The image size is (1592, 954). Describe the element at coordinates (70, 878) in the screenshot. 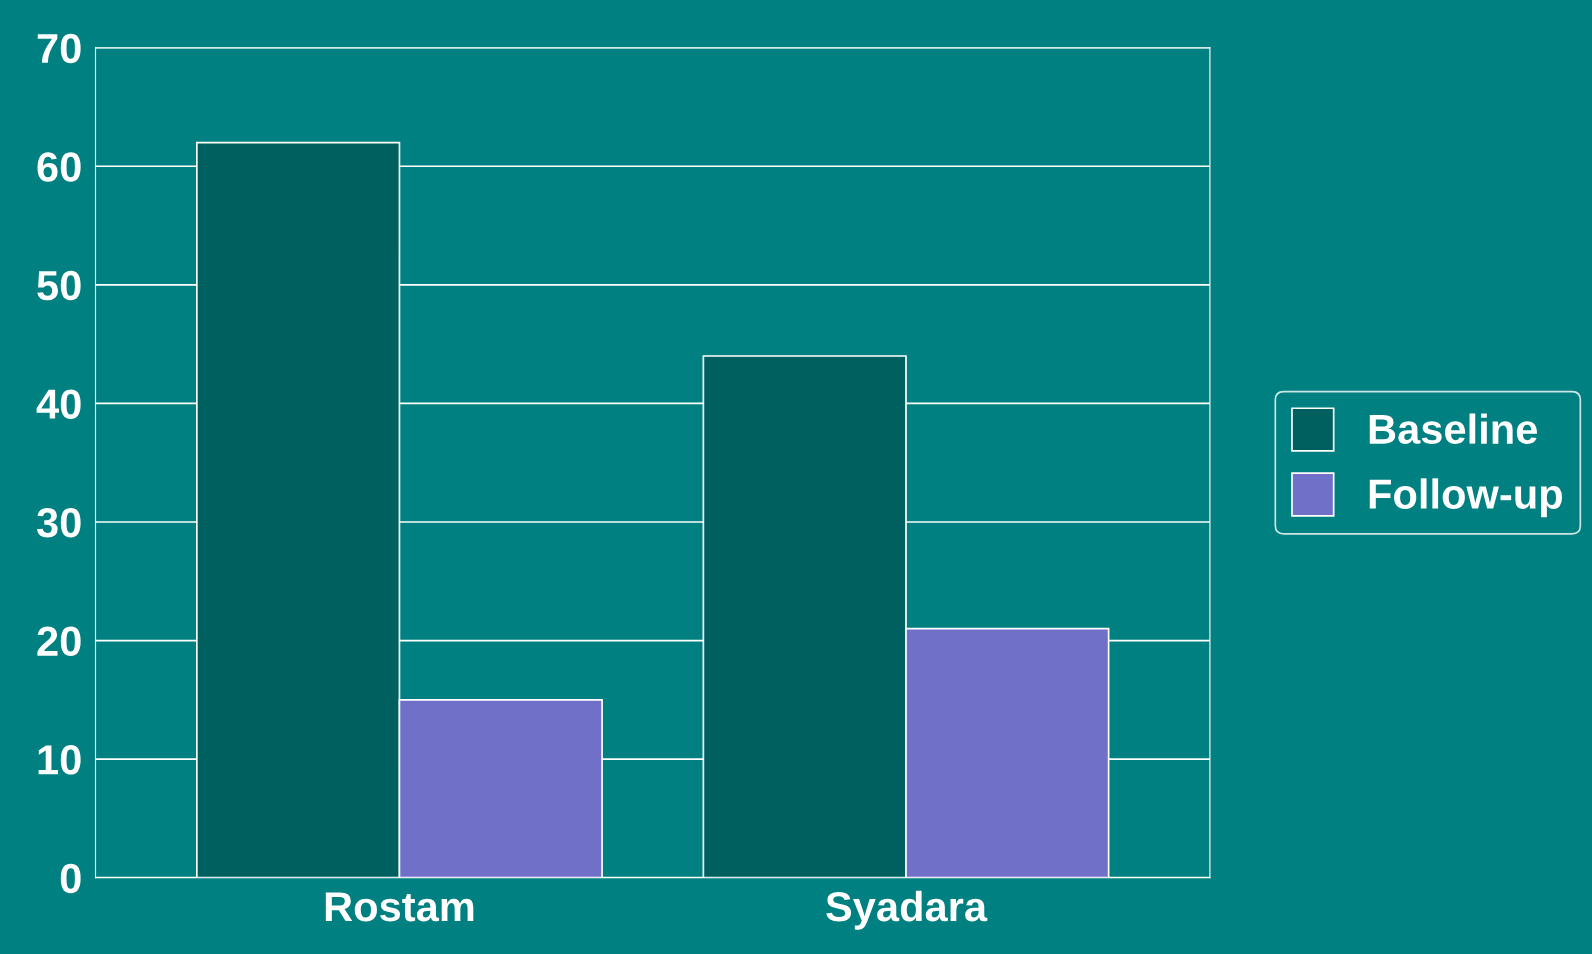

I see `y-tick-label: 0` at that location.